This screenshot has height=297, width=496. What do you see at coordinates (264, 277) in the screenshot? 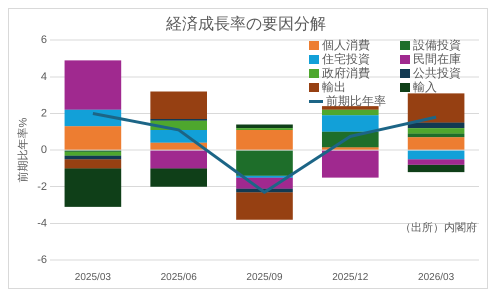
I see `x-tick-label: 2025/09` at bounding box center [264, 277].